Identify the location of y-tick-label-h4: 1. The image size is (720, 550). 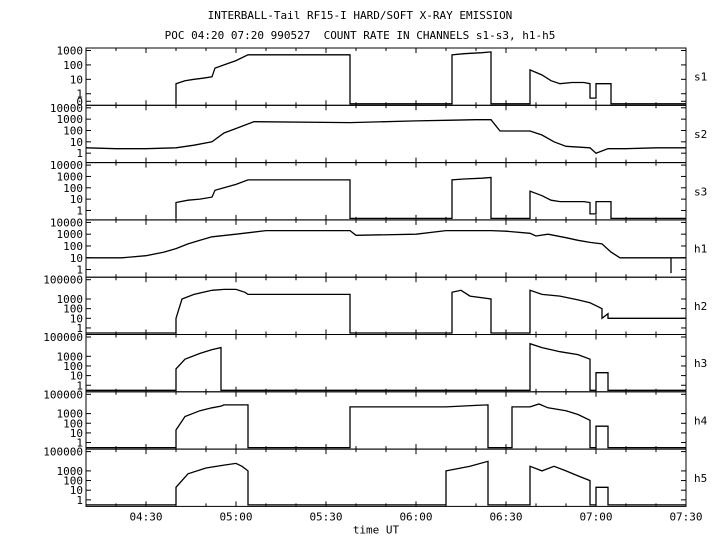
(79, 443).